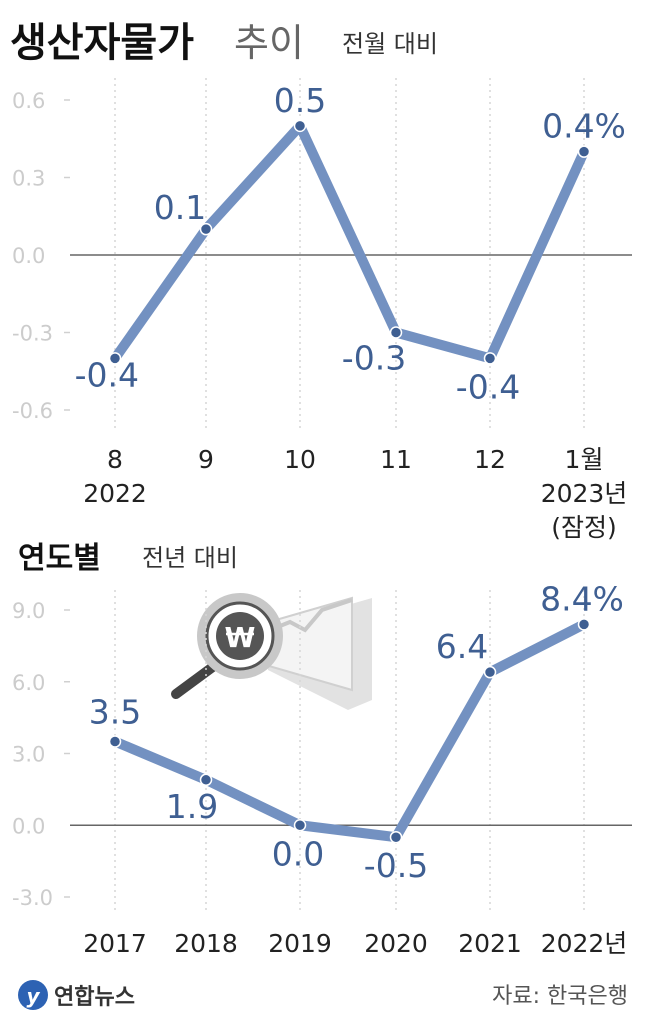 The width and height of the screenshot is (649, 1018). Describe the element at coordinates (128, 558) in the screenshot. I see `chart2-header: 연도별 전년 대비` at that location.